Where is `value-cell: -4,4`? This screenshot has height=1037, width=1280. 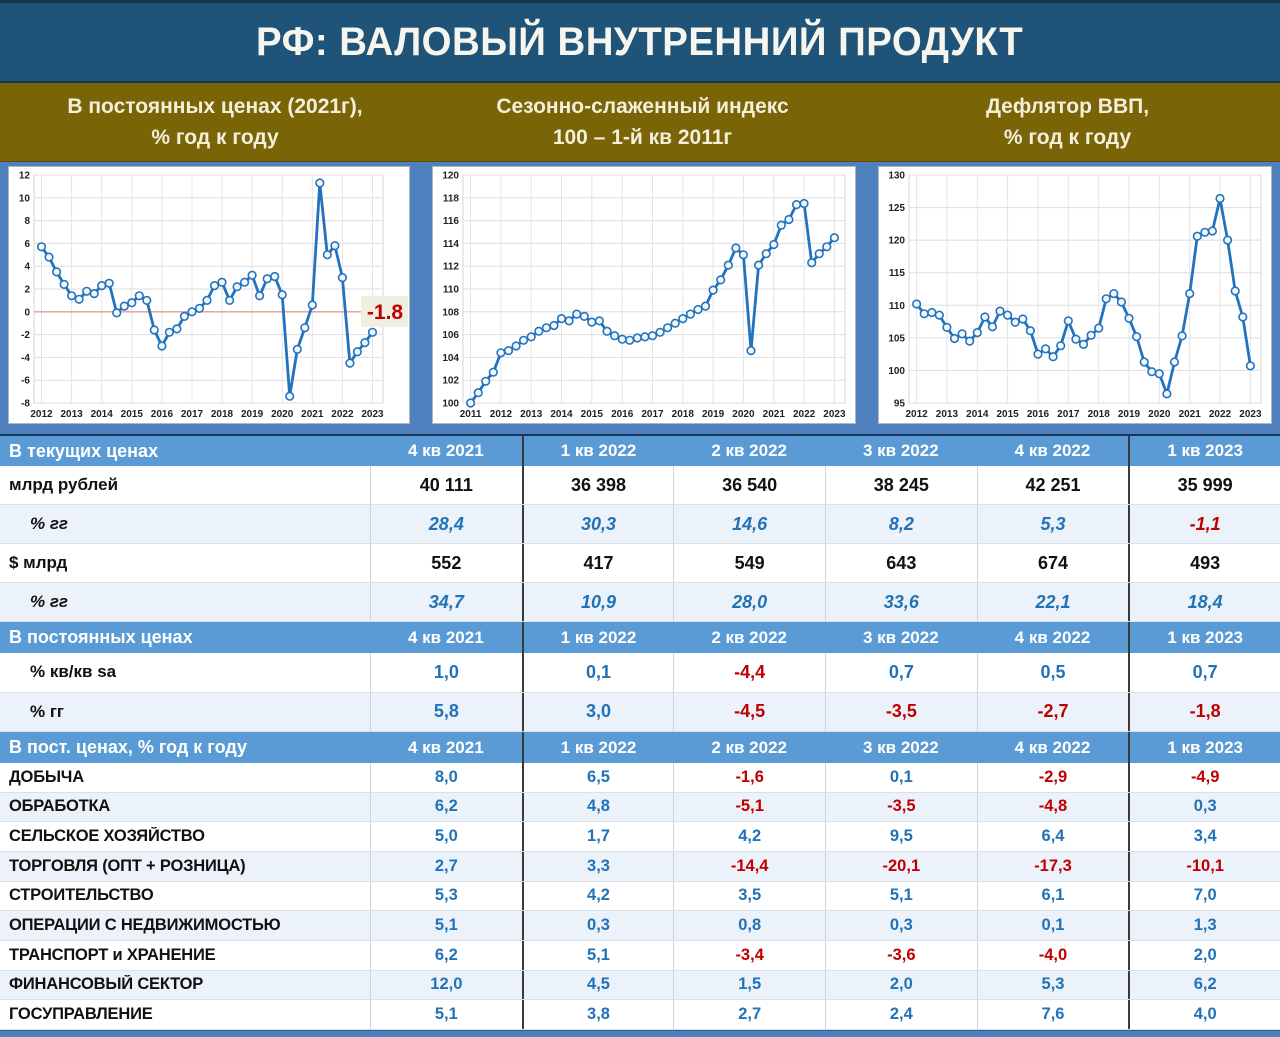 value-cell: -4,4 is located at coordinates (749, 672).